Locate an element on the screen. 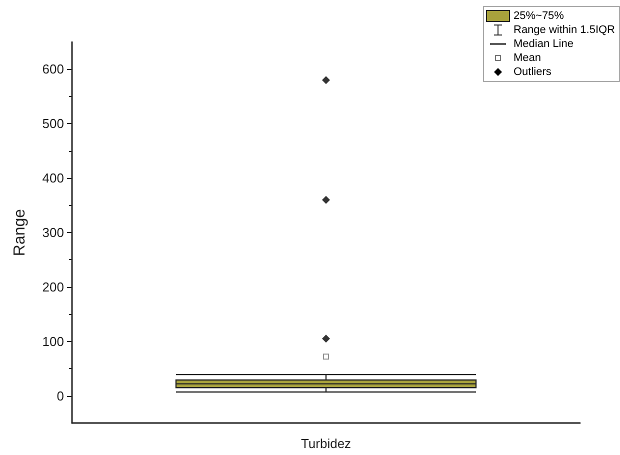 This screenshot has height=455, width=620. x-tick-label: Turbidez is located at coordinates (326, 443).